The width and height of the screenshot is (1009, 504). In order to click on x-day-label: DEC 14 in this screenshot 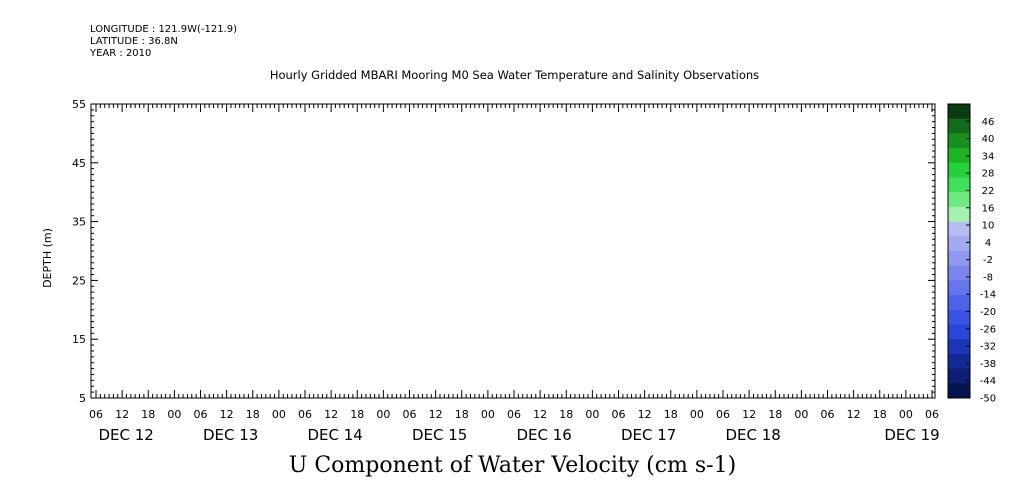, I will do `click(334, 435)`.